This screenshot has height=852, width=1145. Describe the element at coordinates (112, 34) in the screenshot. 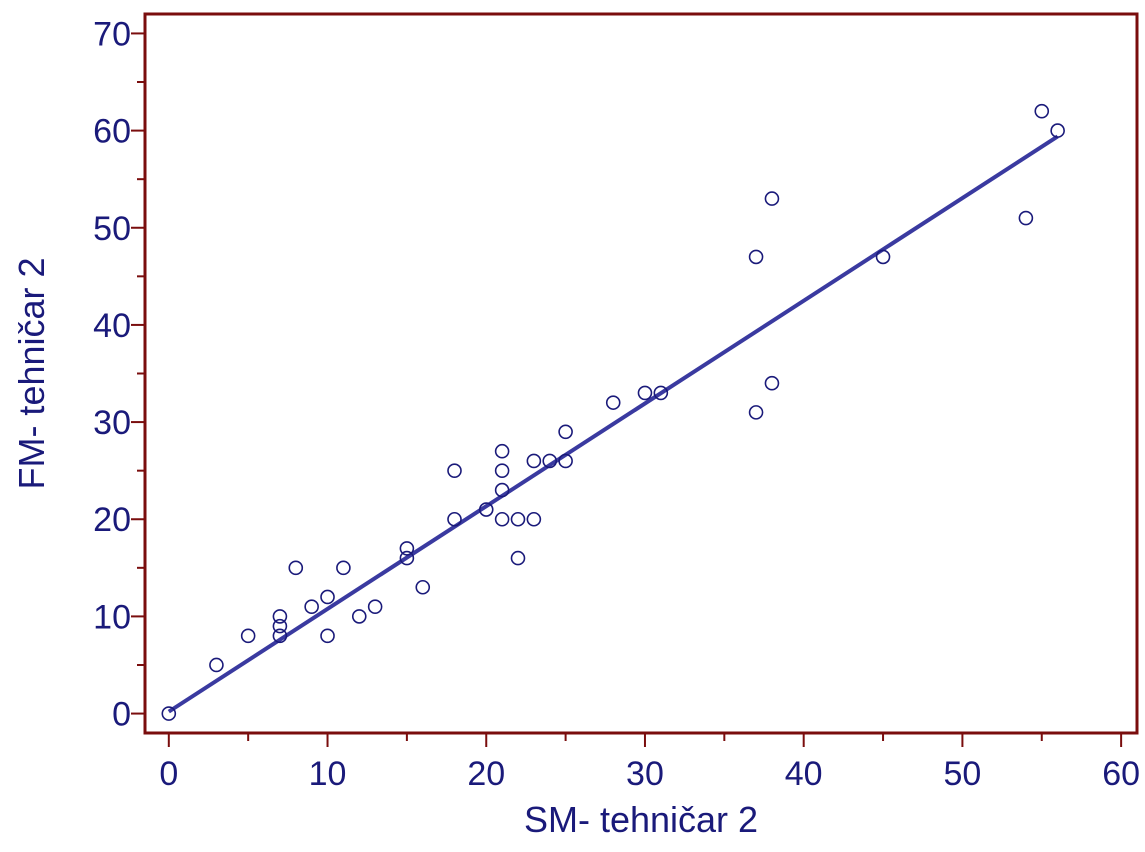

I see `y-tick-label: 70` at that location.